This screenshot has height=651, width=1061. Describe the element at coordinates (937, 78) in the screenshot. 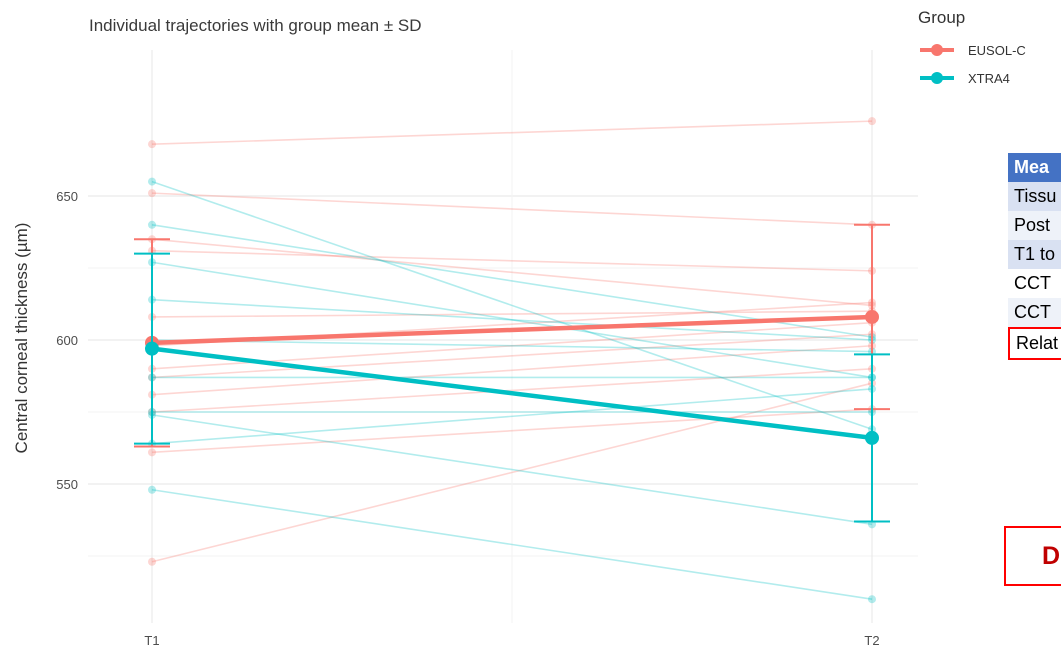

I see `legend-key-xtra4` at that location.